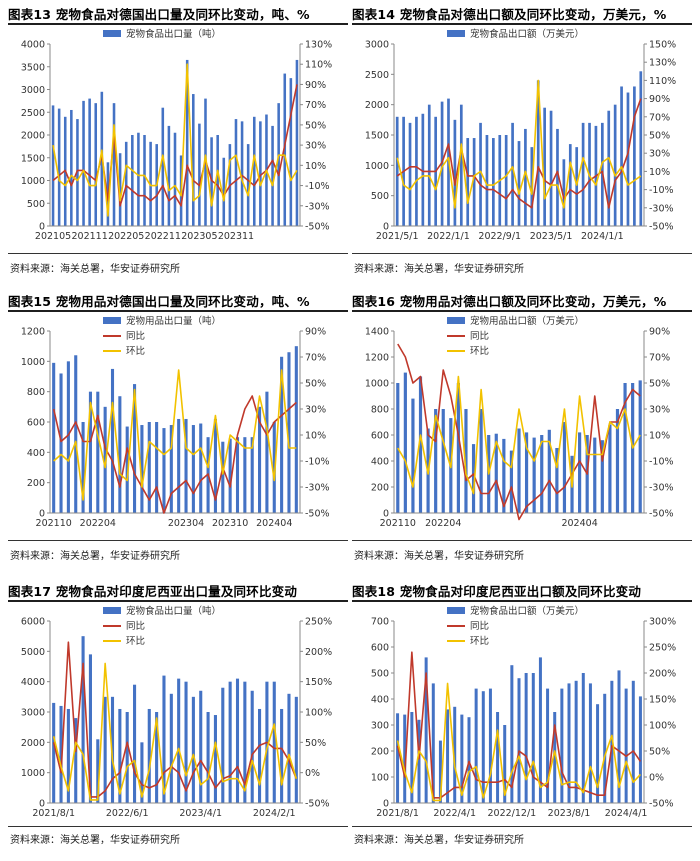 The width and height of the screenshot is (700, 861). I want to click on y2-tick-label: 200%, so click(662, 674).